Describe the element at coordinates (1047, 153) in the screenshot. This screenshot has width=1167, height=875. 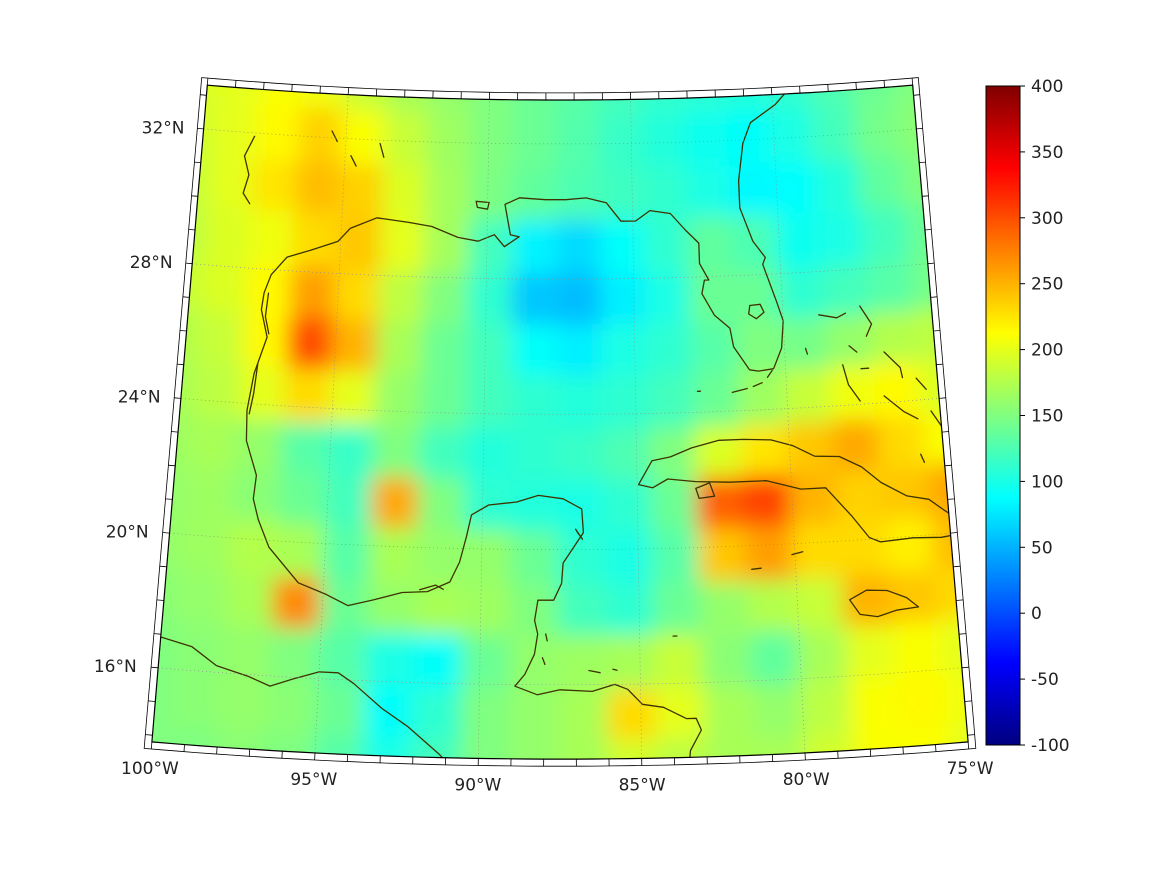
I see `colorbar-tick-label: 350` at that location.